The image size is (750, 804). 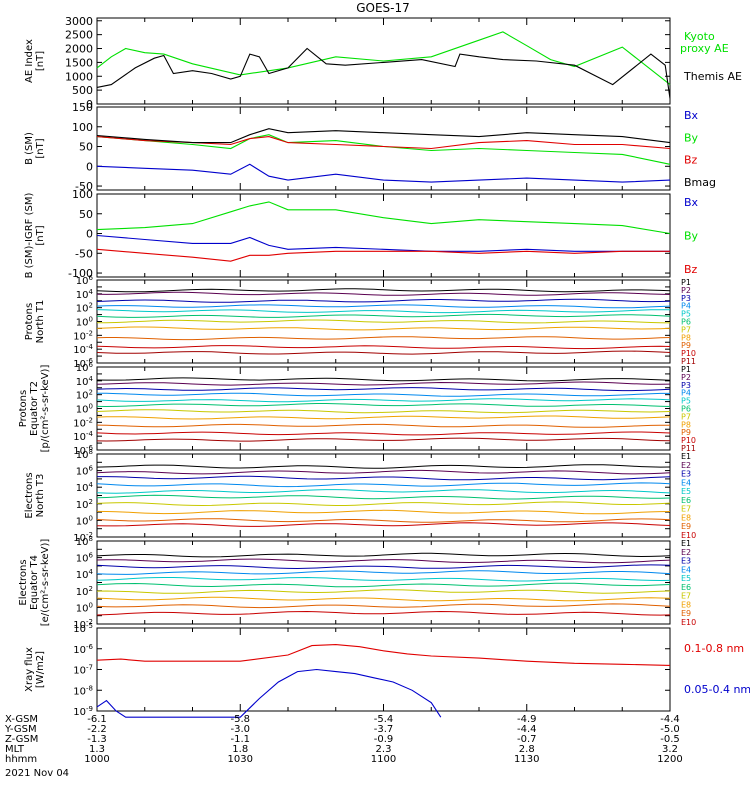 What do you see at coordinates (670, 739) in the screenshot?
I see `x-axis-value: -0.5` at bounding box center [670, 739].